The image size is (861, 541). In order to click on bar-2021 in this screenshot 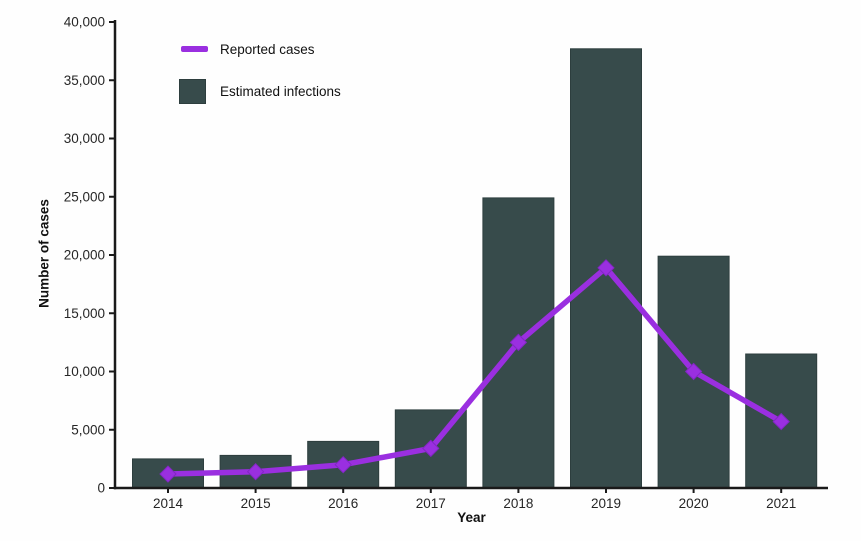, I will do `click(781, 421)`.